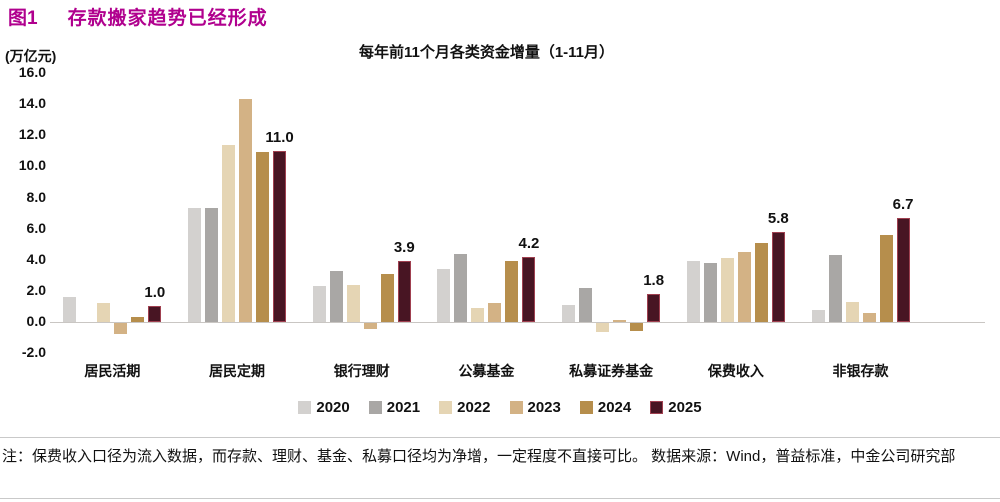  I want to click on bar-2022-保费收入, so click(727, 290).